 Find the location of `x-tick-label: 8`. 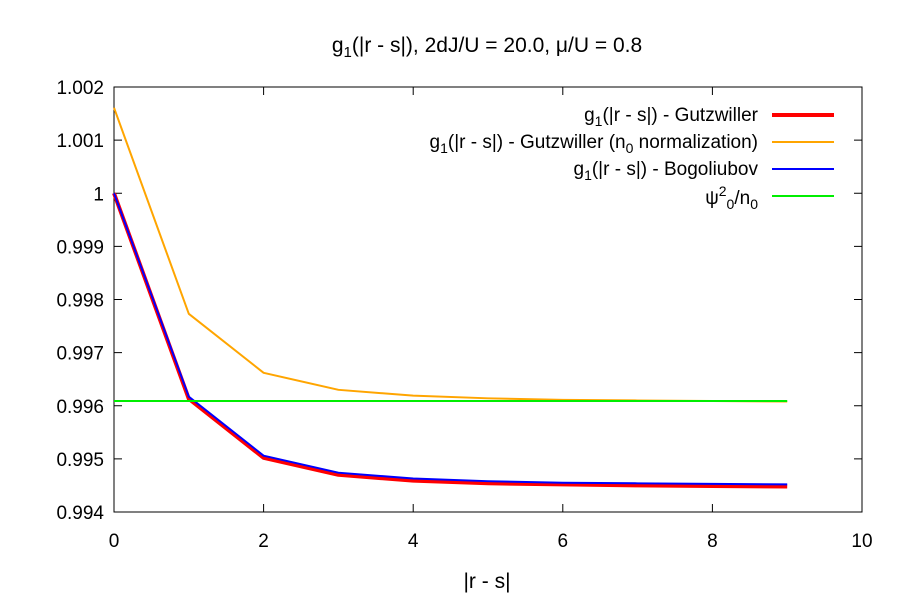

x-tick-label: 8 is located at coordinates (712, 541).